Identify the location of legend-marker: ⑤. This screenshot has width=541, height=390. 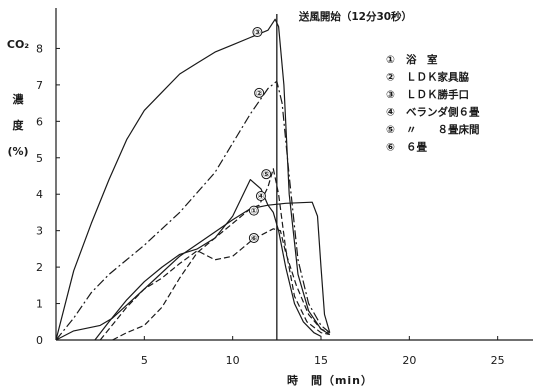
(390, 130).